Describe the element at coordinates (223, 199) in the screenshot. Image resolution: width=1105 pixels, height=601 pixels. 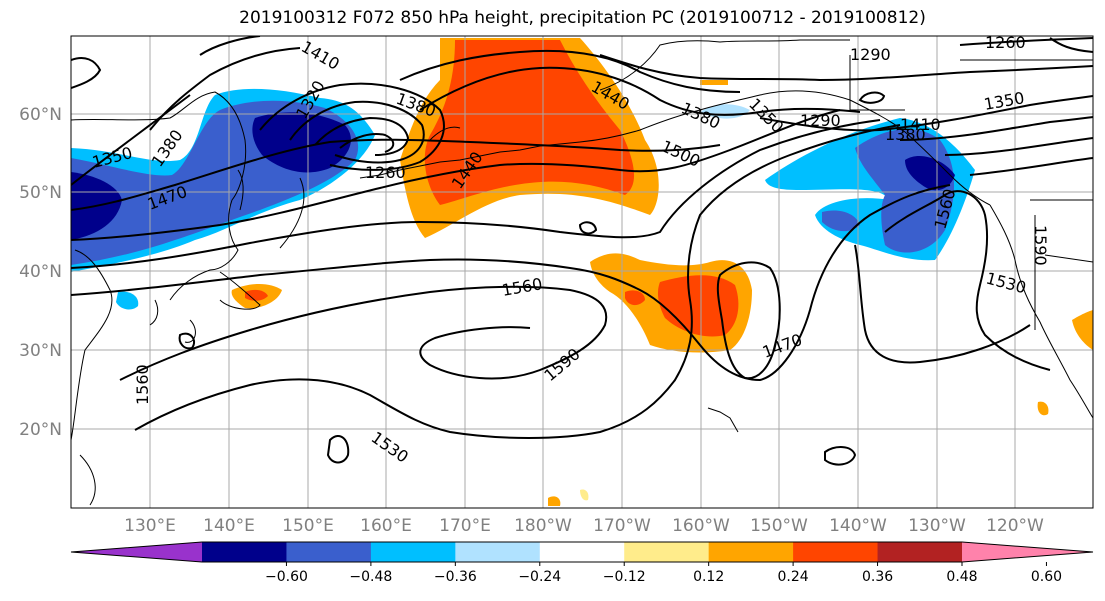
I see `negative-anomaly-west` at that location.